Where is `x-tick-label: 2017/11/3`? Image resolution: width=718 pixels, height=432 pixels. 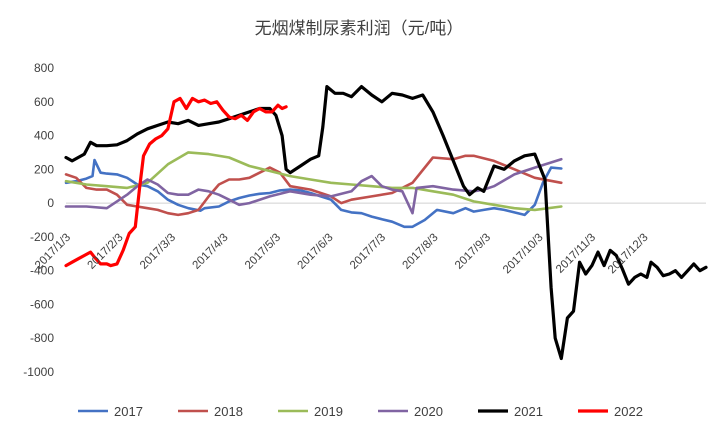 x-tick-label: 2017/11/3 is located at coordinates (576, 254).